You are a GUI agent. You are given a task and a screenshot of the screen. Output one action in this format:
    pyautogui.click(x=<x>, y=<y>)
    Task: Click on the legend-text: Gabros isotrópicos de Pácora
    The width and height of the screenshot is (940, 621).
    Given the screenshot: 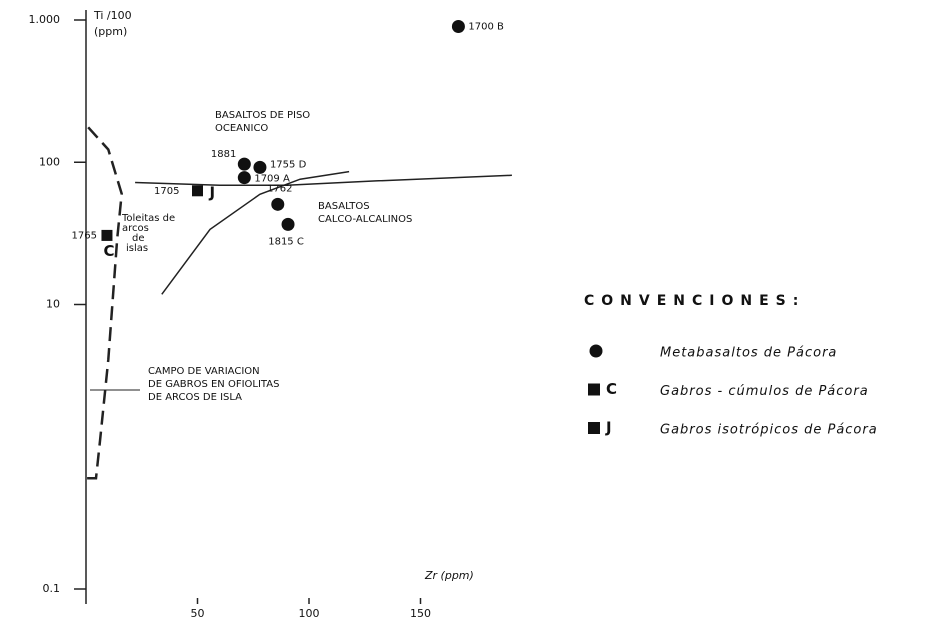 What is the action you would take?
    pyautogui.click(x=769, y=430)
    